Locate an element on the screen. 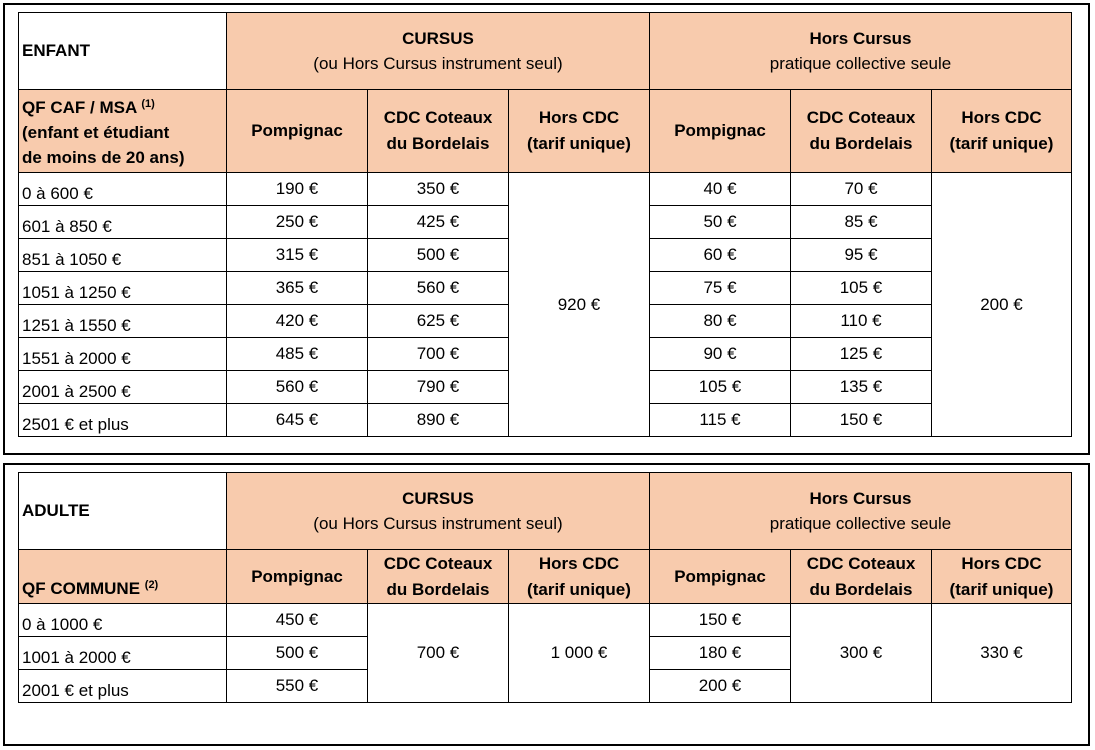 The width and height of the screenshot is (1095, 750). price-cell: 135 € is located at coordinates (861, 387).